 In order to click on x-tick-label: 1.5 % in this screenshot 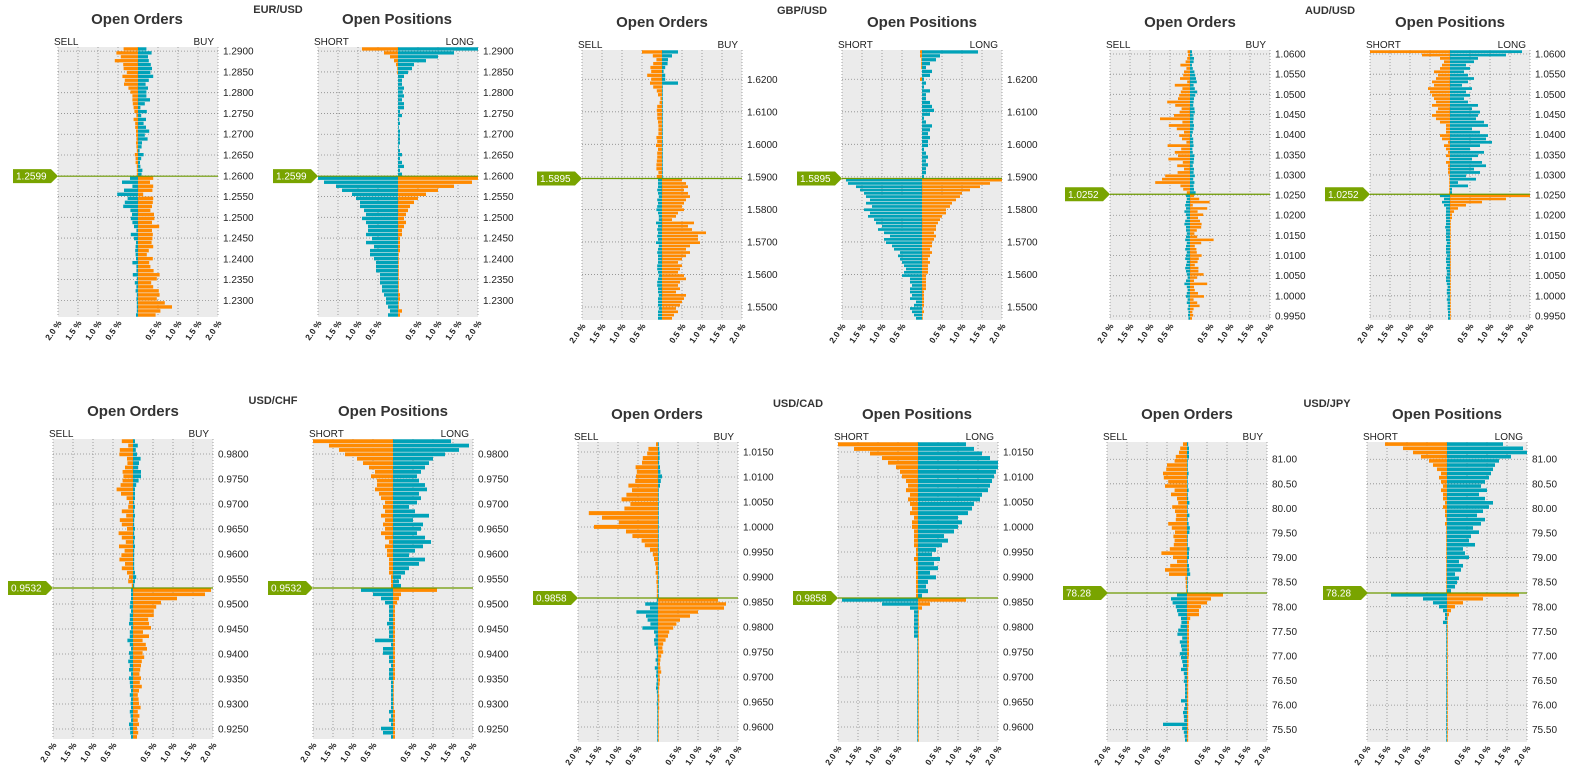, I will do `click(1385, 333)`.